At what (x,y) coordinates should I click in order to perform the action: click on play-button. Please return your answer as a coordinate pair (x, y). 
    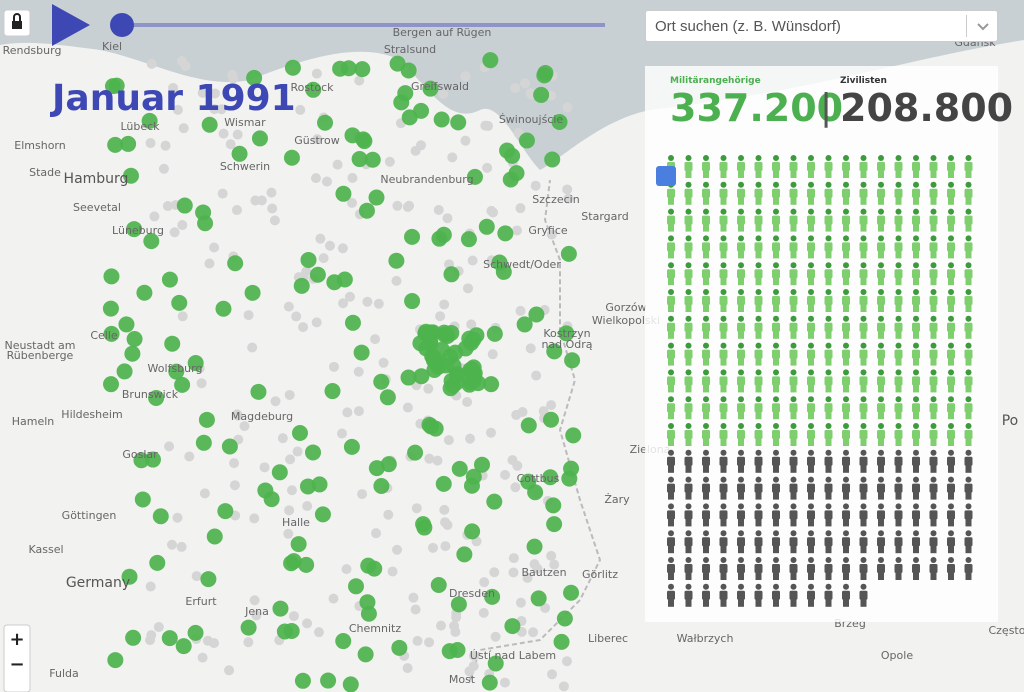
    Looking at the image, I should click on (71, 25).